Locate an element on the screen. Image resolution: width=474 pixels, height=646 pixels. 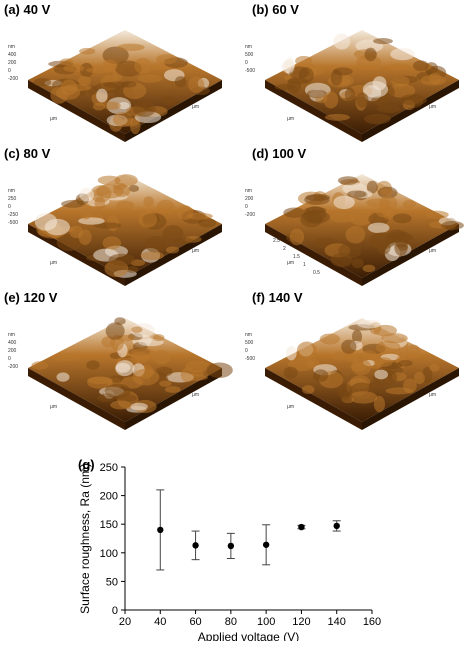
afm-surface-a: nm 400 200 0 -200 μm μm is located at coordinates (115, 86).